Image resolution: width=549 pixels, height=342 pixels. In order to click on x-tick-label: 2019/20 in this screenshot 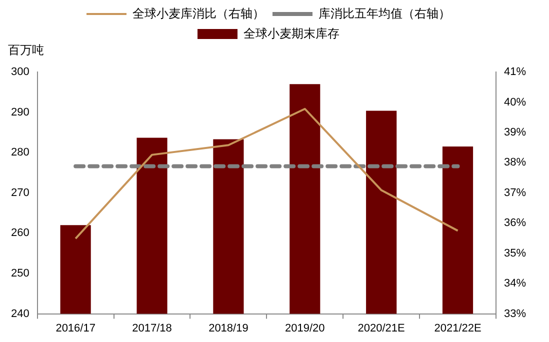, I will do `click(305, 328)`.